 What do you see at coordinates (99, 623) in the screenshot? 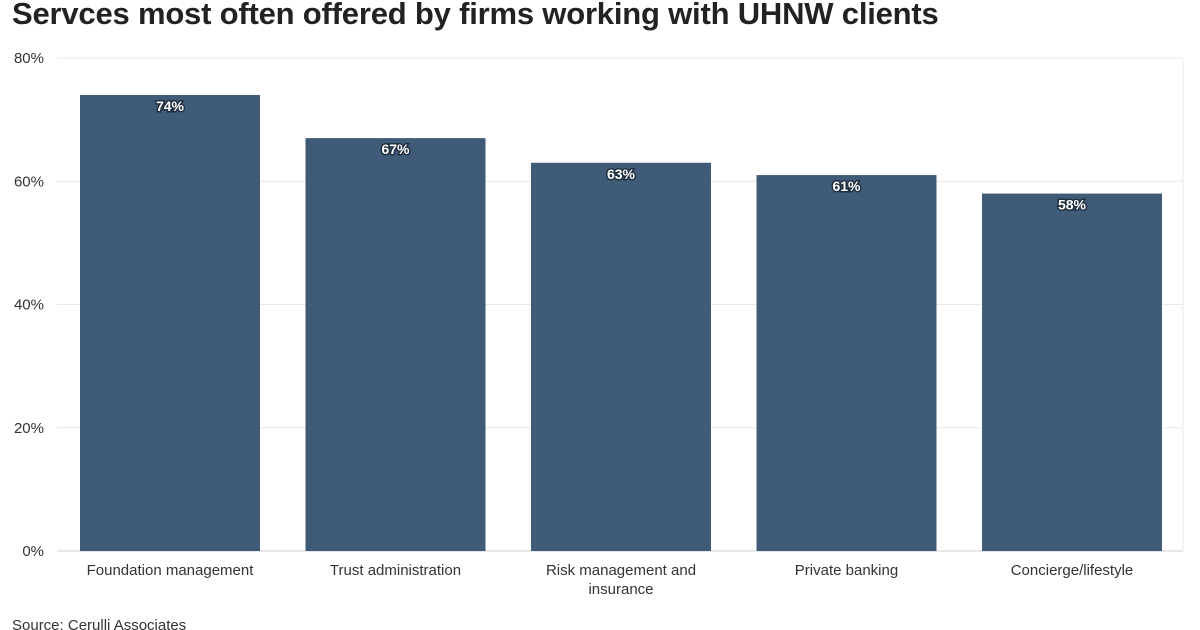
I see `source-note: Source: Cerulli Associates` at bounding box center [99, 623].